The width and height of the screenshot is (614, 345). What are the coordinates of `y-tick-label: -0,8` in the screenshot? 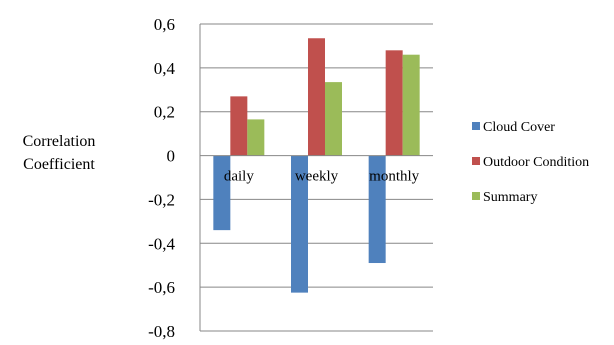 It's located at (161, 331).